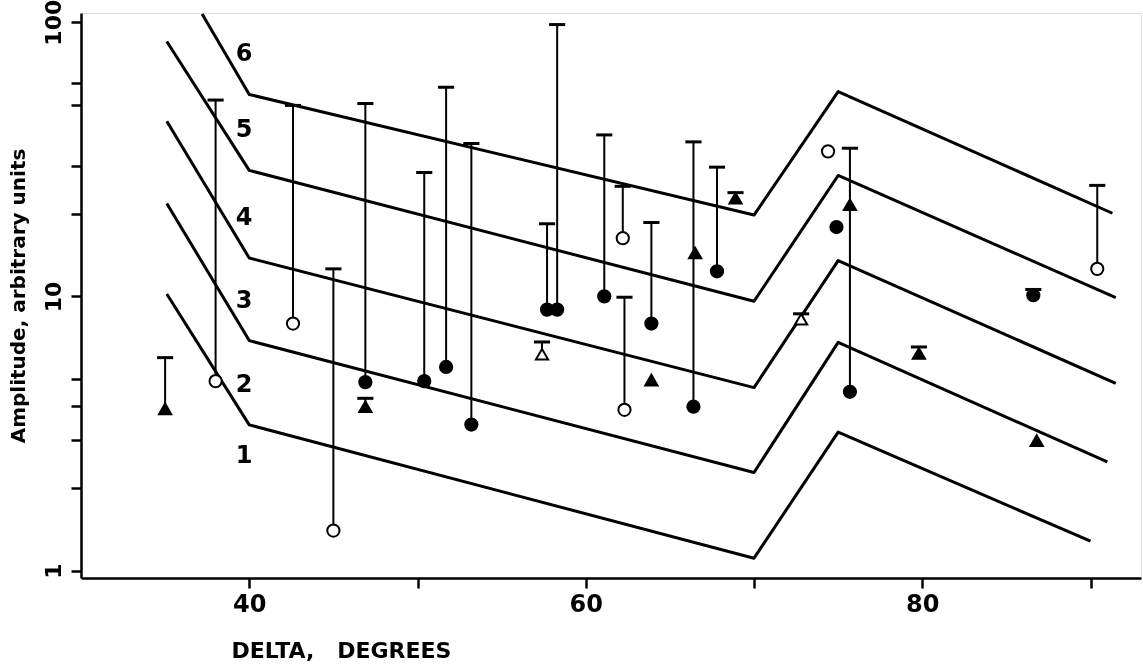 The image size is (1143, 667). Describe the element at coordinates (244, 383) in the screenshot. I see `annotation: 2` at that location.